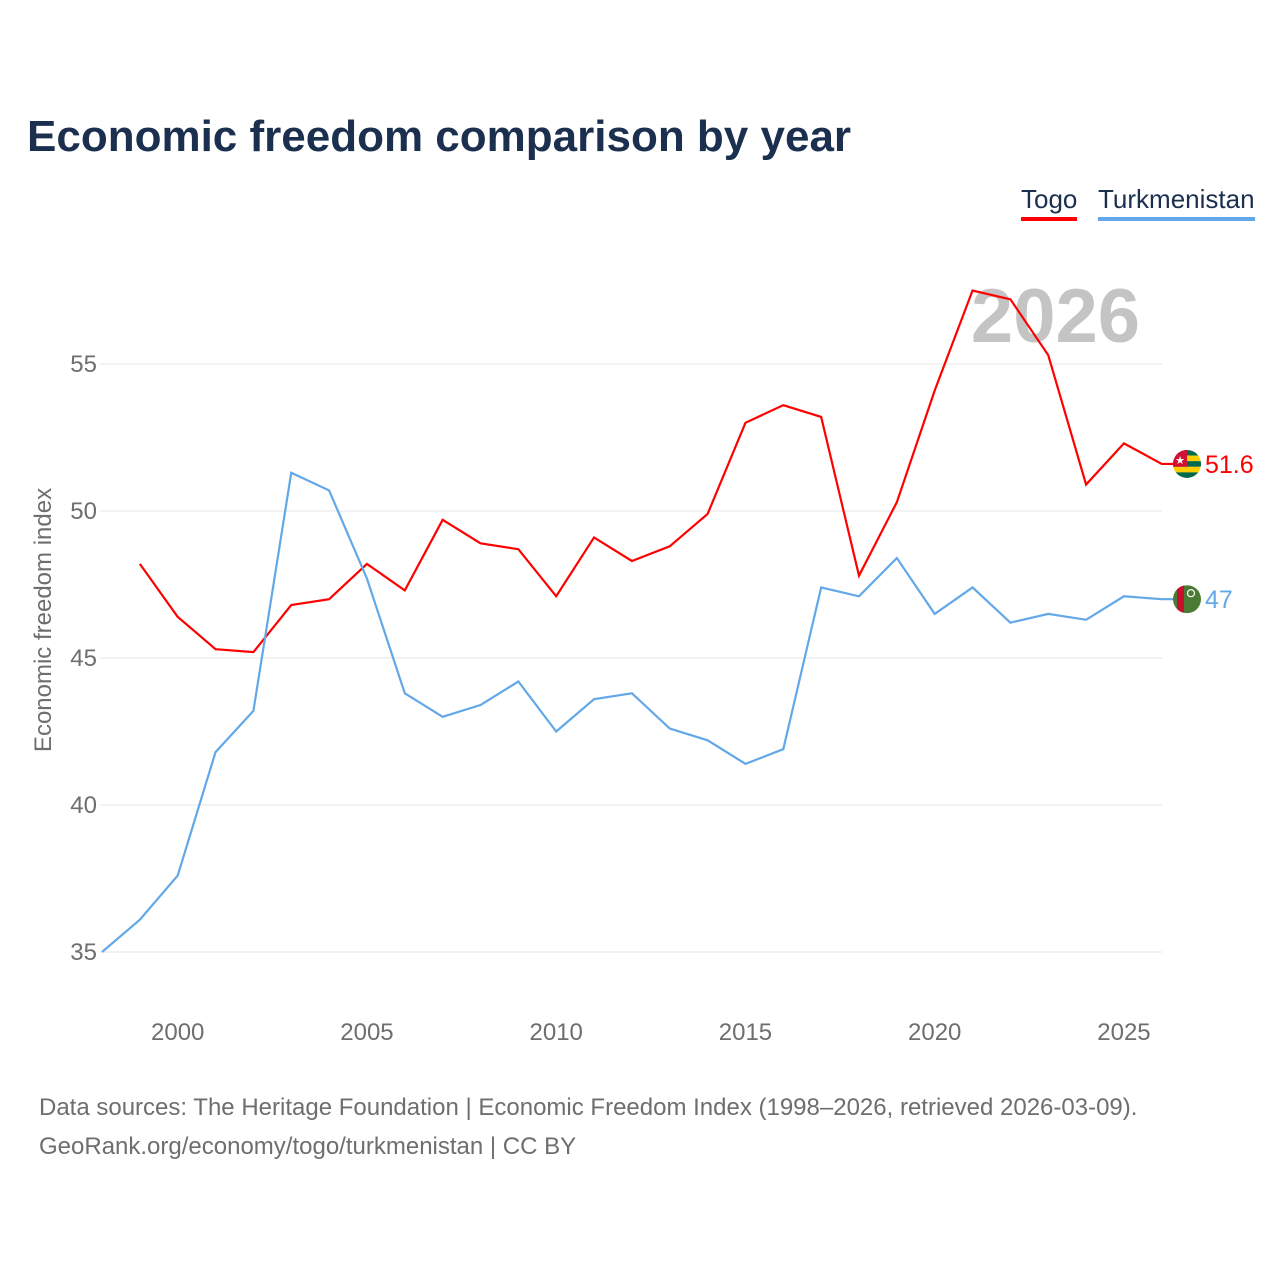  What do you see at coordinates (177, 1032) in the screenshot?
I see `x-tick-label: 2000` at bounding box center [177, 1032].